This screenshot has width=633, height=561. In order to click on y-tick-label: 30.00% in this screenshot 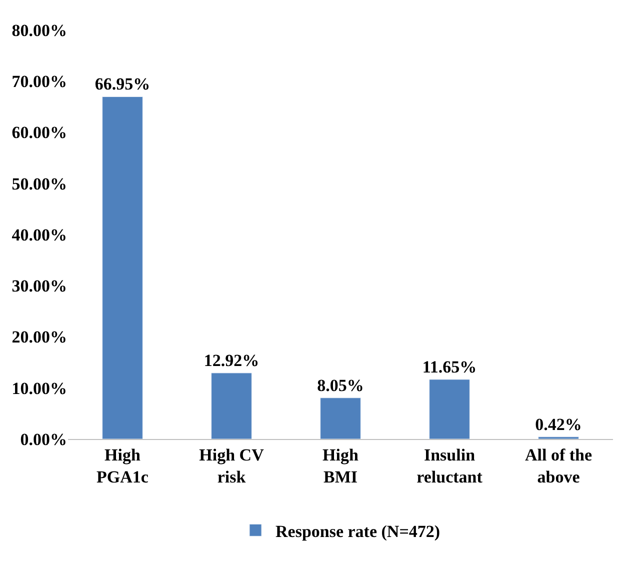, I will do `click(39, 286)`.